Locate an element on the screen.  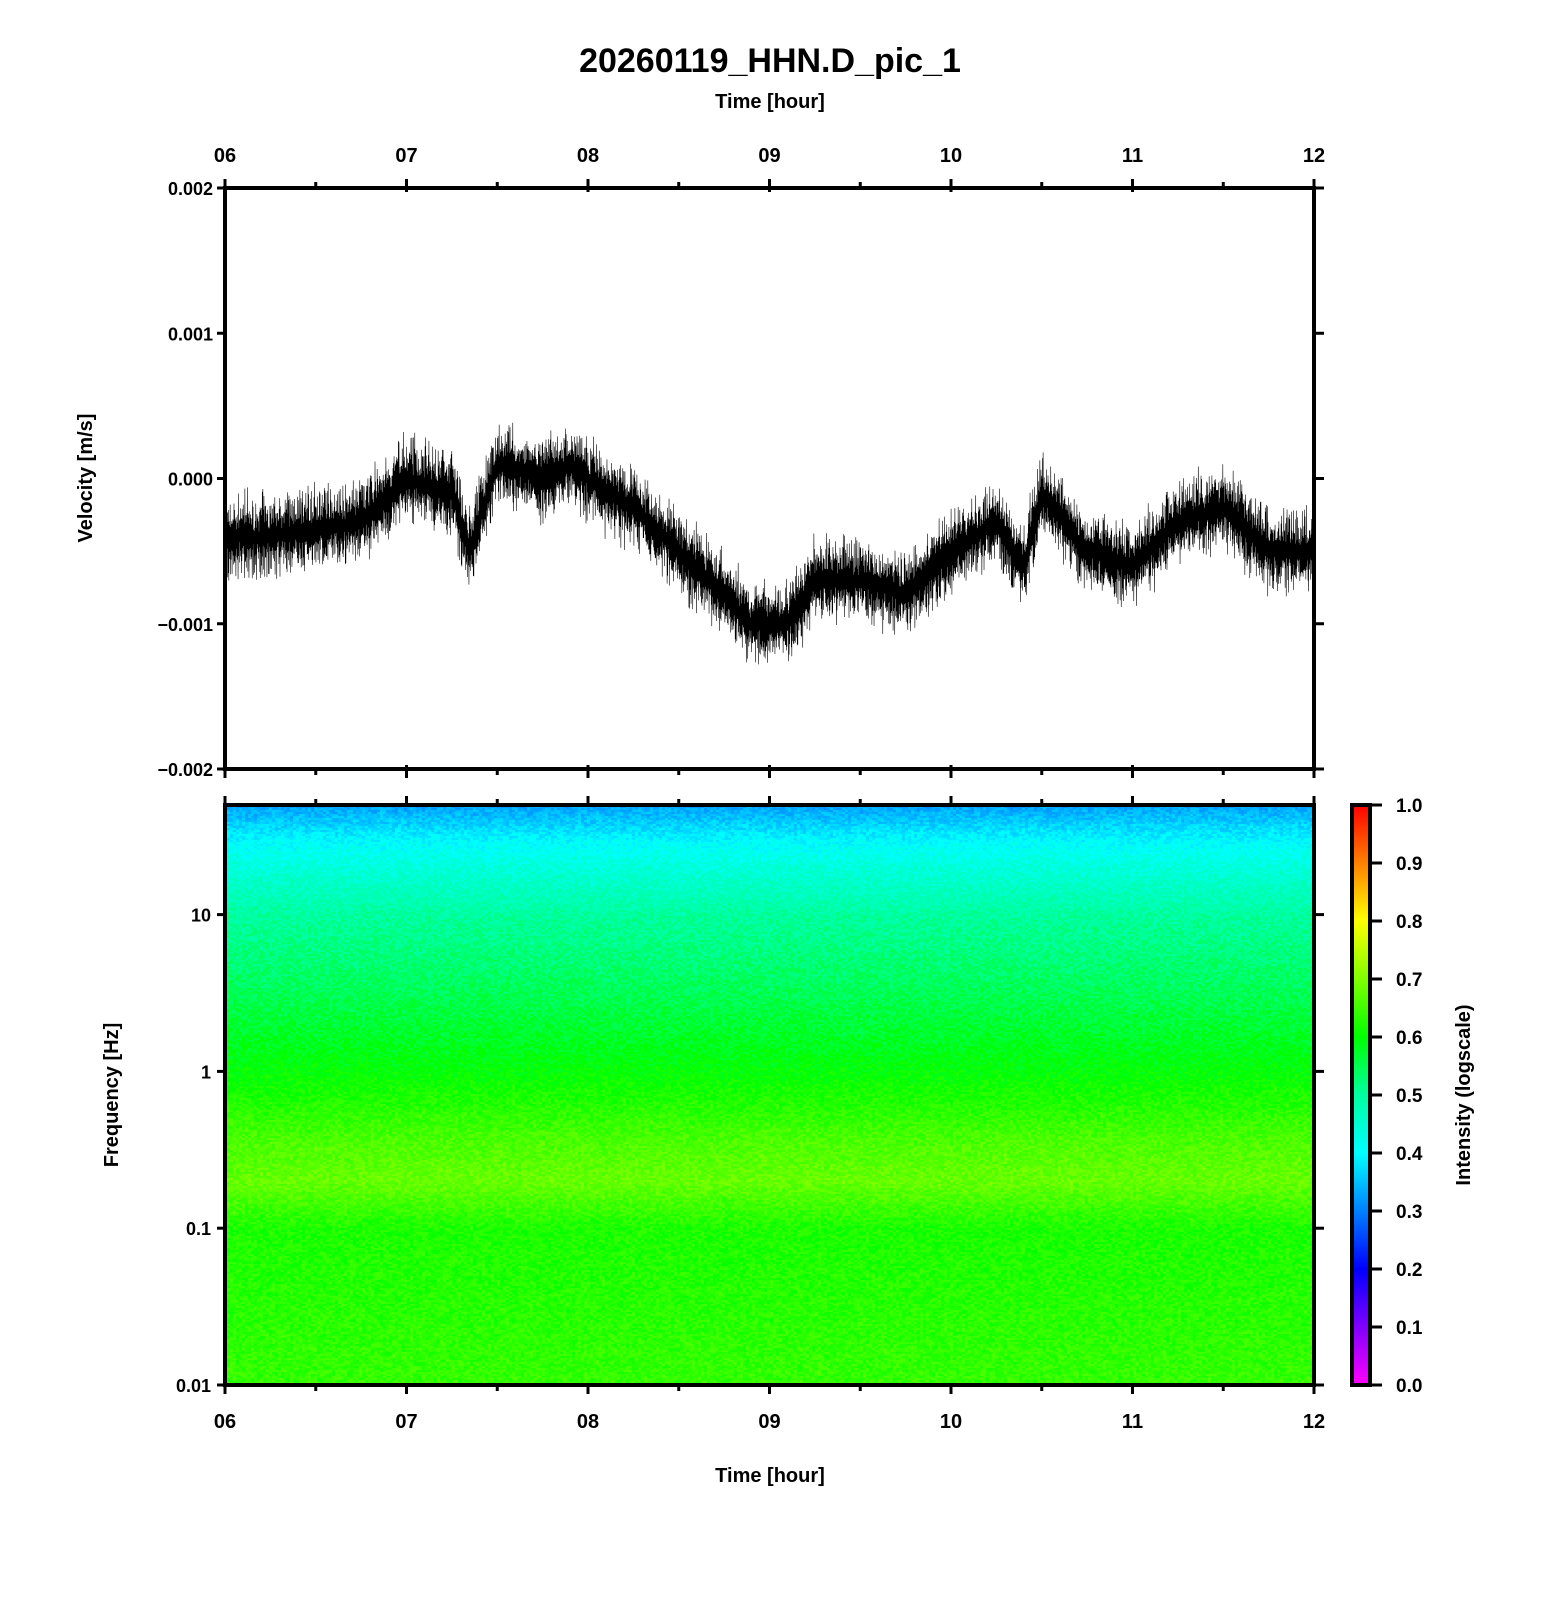
top-x-tick-label: 09 is located at coordinates (769, 156).